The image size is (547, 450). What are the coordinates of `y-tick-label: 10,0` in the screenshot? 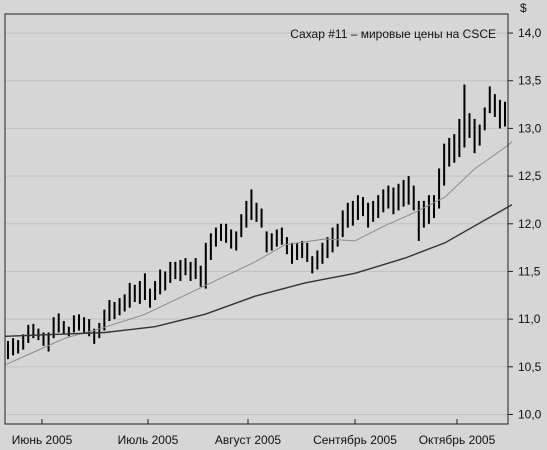 It's located at (530, 414).